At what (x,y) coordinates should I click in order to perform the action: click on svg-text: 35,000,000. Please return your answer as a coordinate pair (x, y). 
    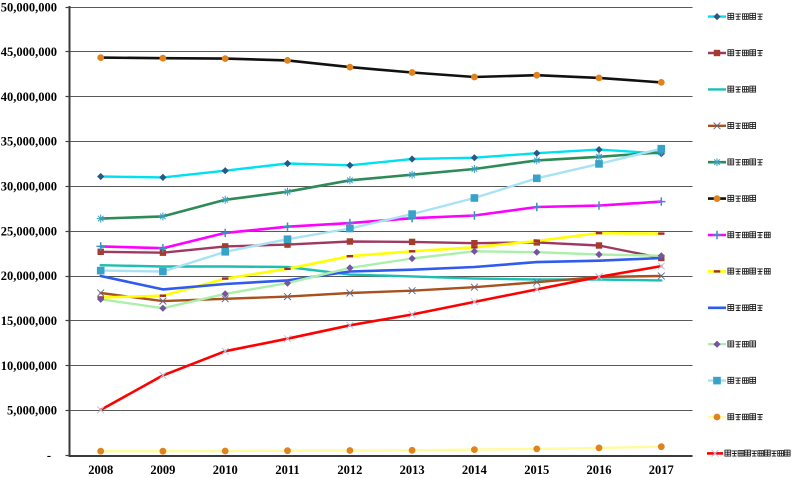
    Looking at the image, I should click on (29, 142).